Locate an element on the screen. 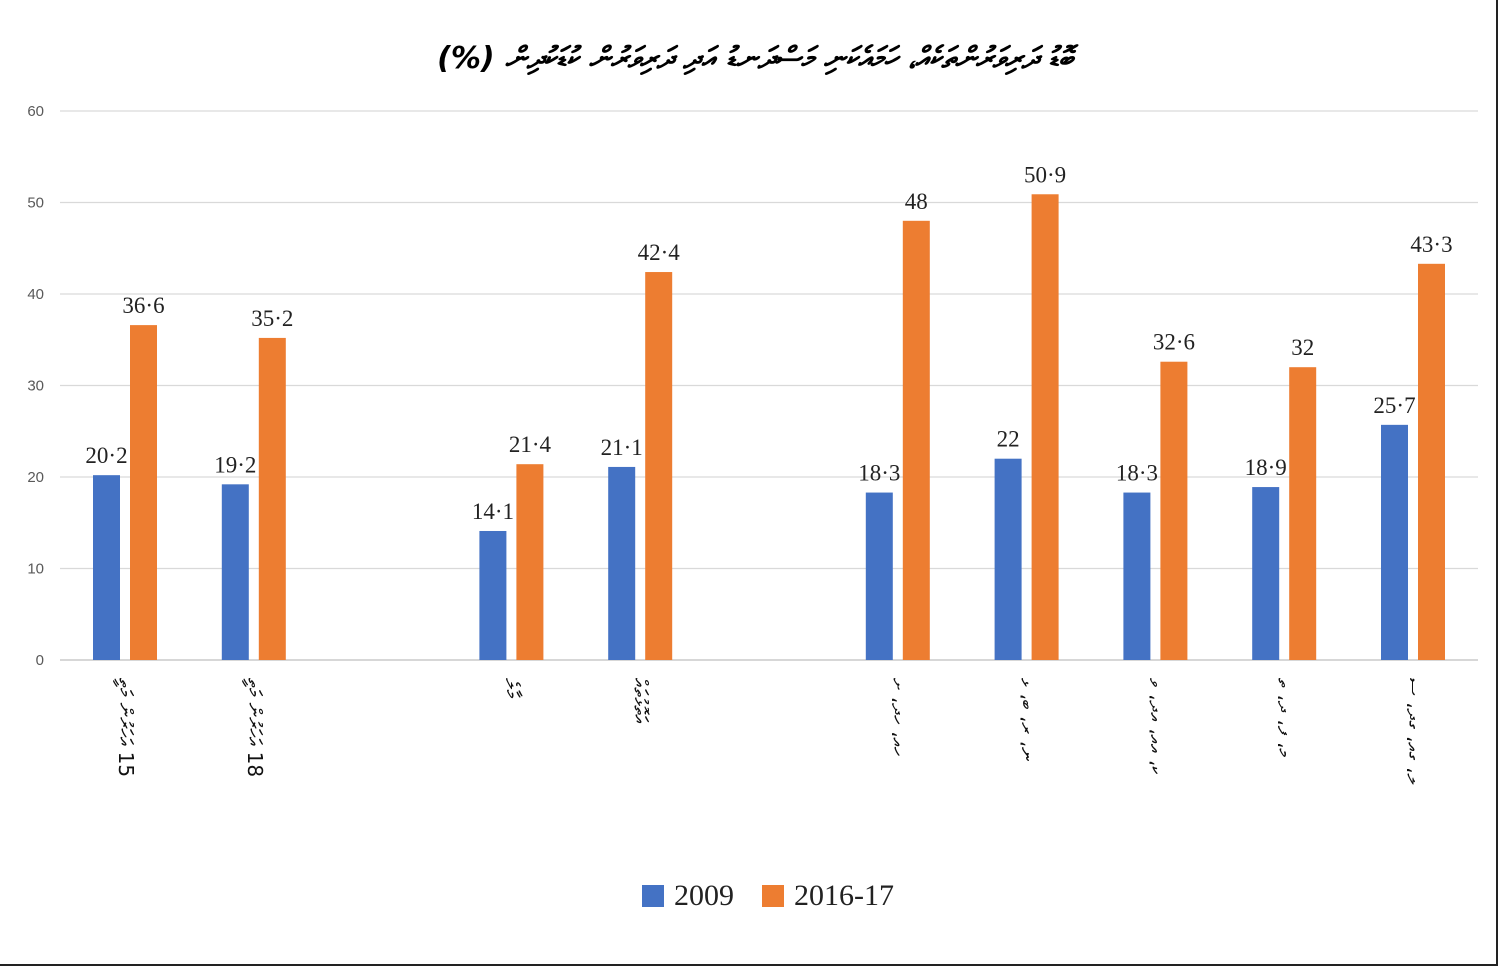 This screenshot has width=1500, height=968. category-label: މާލެ is located at coordinates (512, 688).